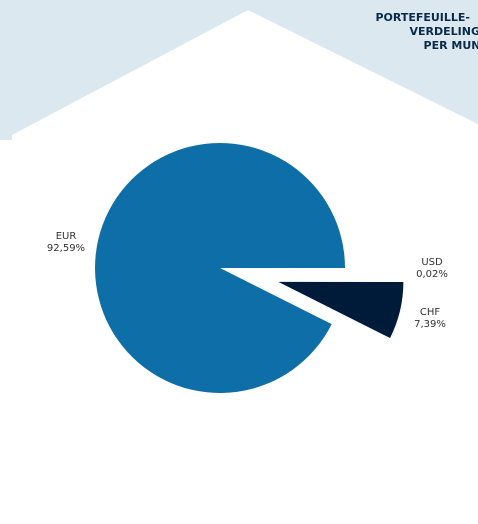 This screenshot has width=478, height=524. What do you see at coordinates (341, 309) in the screenshot?
I see `pie-slice` at bounding box center [341, 309].